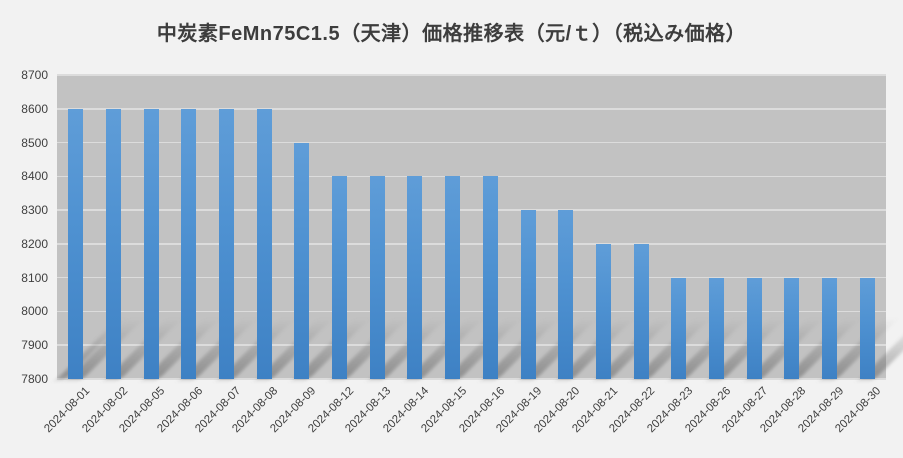 This screenshot has width=903, height=458. What do you see at coordinates (34, 311) in the screenshot?
I see `y-tick-label: 8000` at bounding box center [34, 311].